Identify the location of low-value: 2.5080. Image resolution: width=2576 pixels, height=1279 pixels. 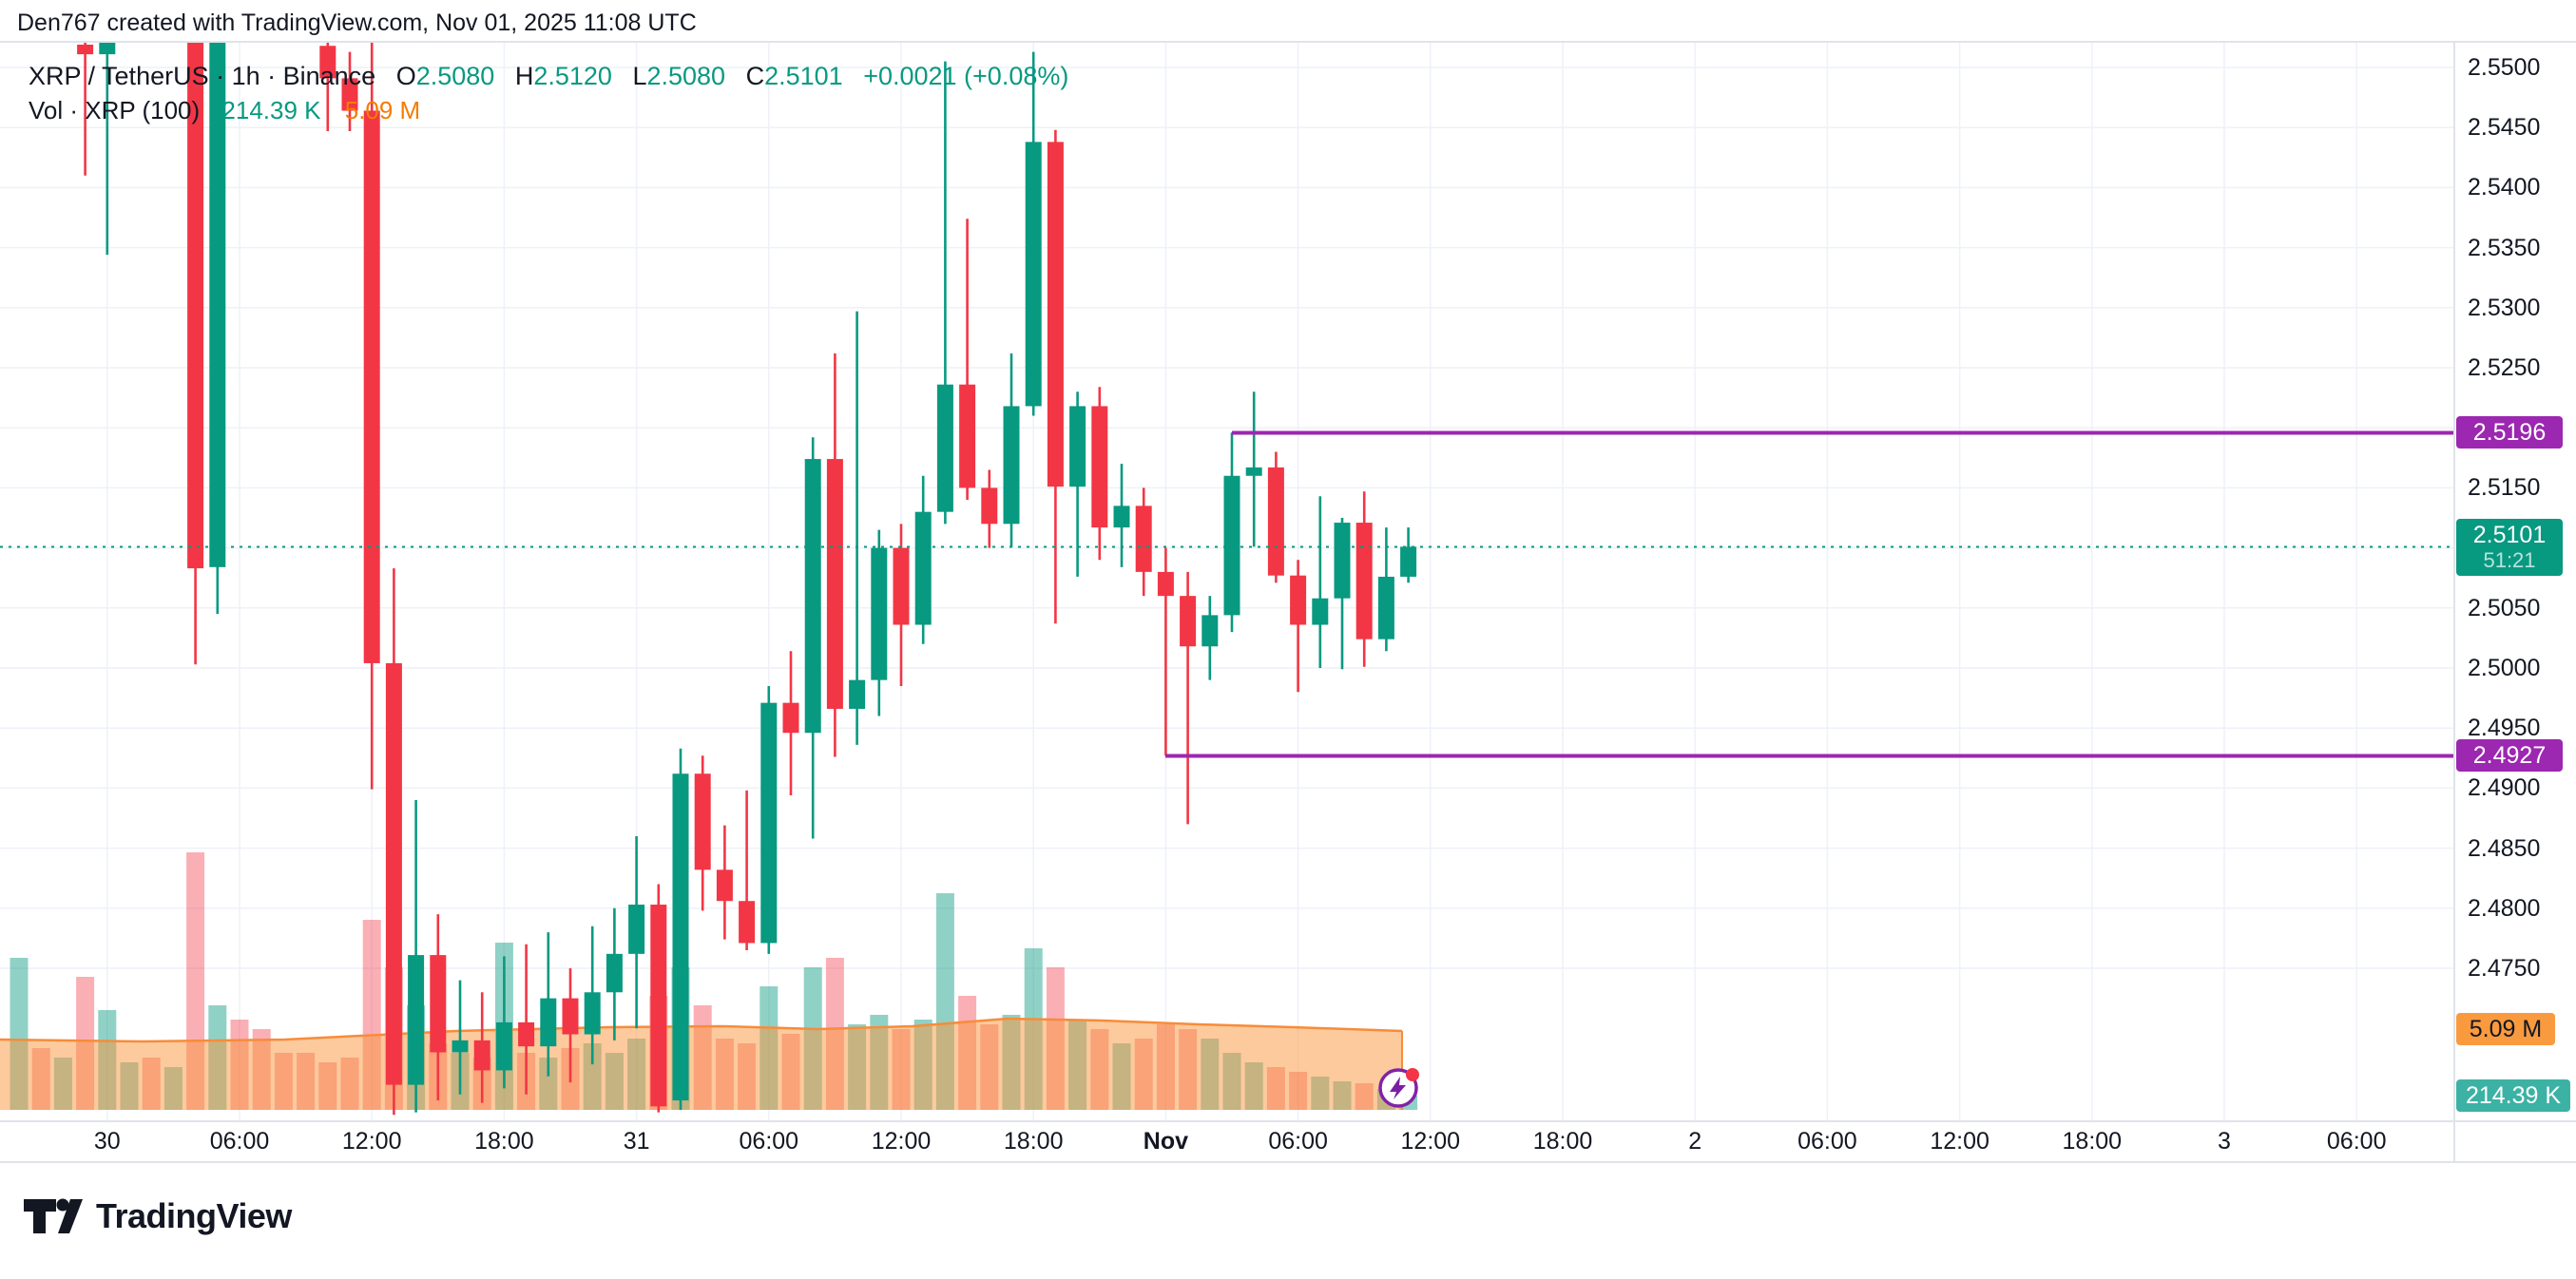
(686, 76).